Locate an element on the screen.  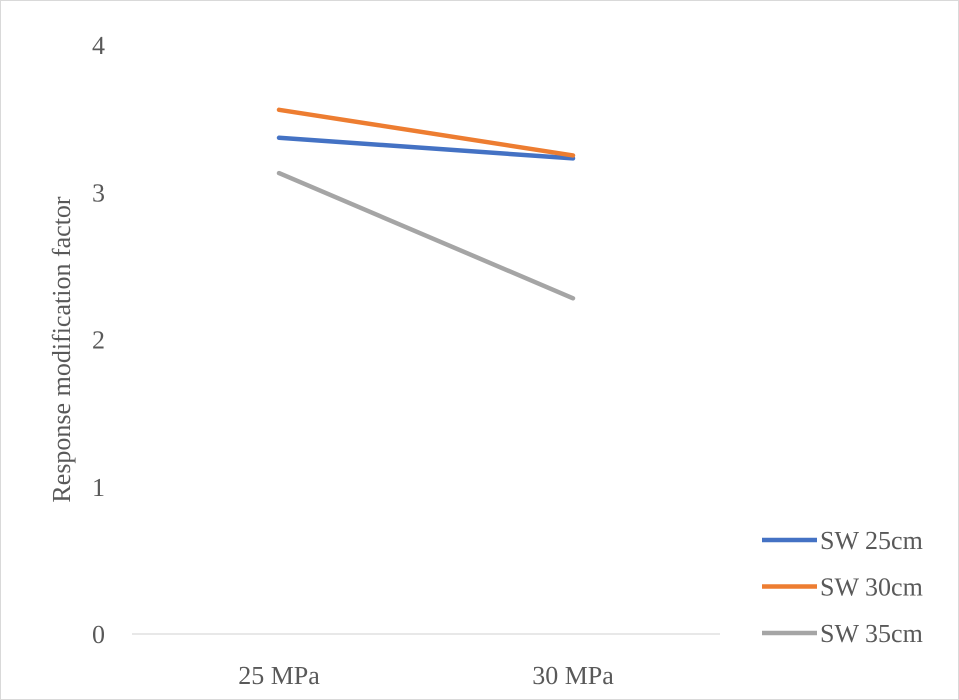
legend-label: SW 30cm is located at coordinates (871, 587).